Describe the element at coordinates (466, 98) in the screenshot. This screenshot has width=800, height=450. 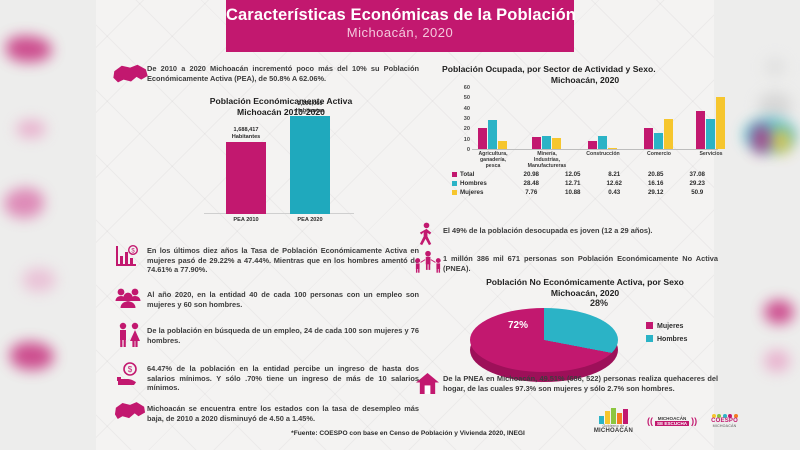
I see `y-tick: 50` at that location.